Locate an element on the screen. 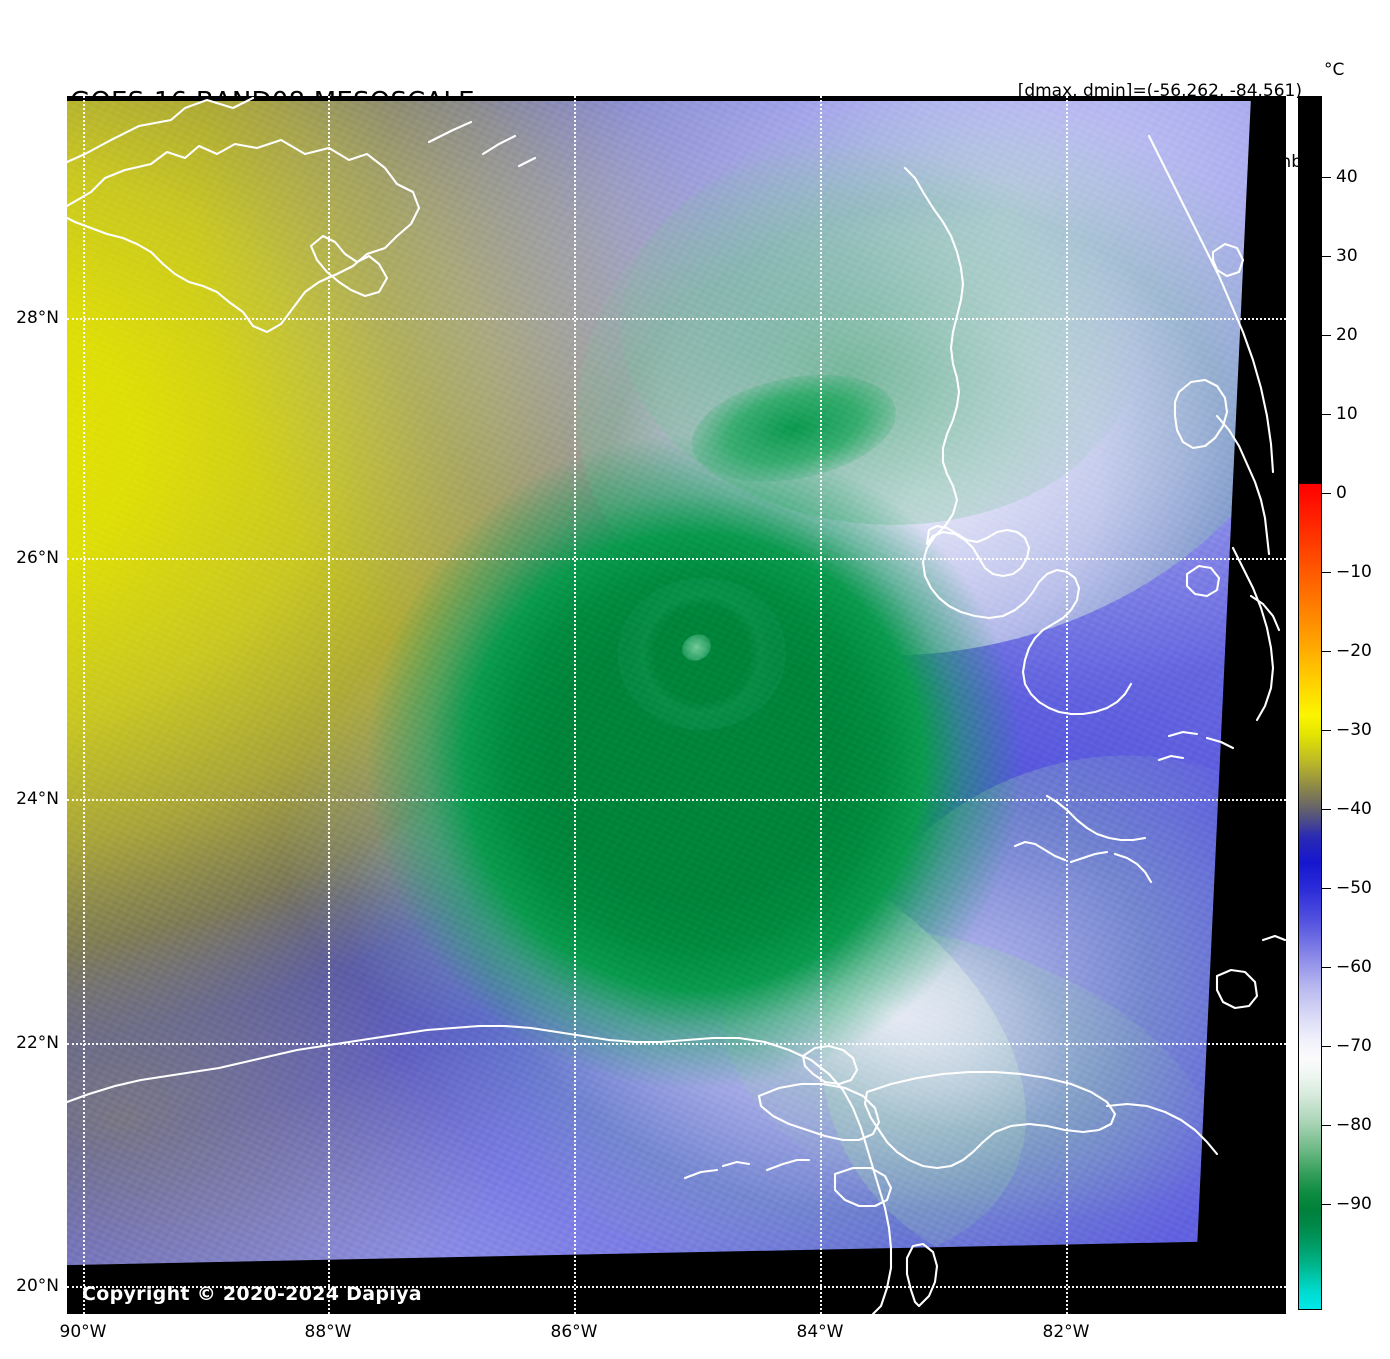 This screenshot has width=1390, height=1359. lon-tick-82W: 82°W is located at coordinates (1066, 1332).